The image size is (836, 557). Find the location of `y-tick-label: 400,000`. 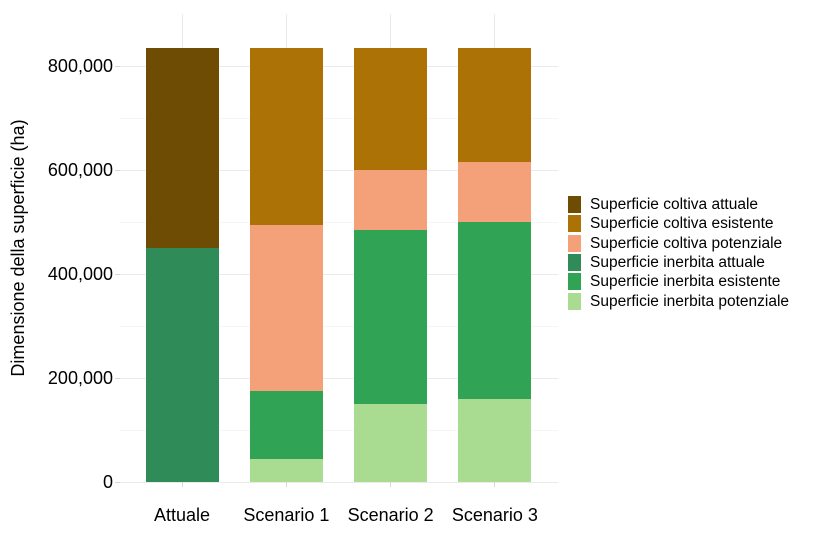

y-tick-label: 400,000 is located at coordinates (80, 274).